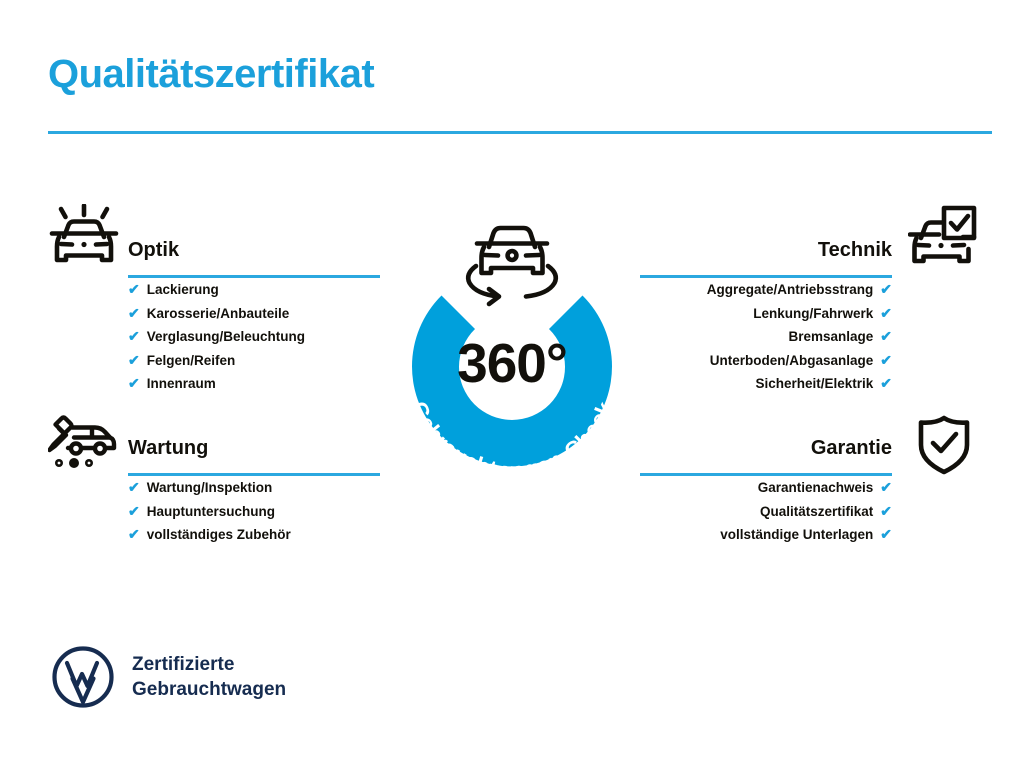 The image size is (1024, 768). What do you see at coordinates (520, 132) in the screenshot?
I see `title-divider` at bounding box center [520, 132].